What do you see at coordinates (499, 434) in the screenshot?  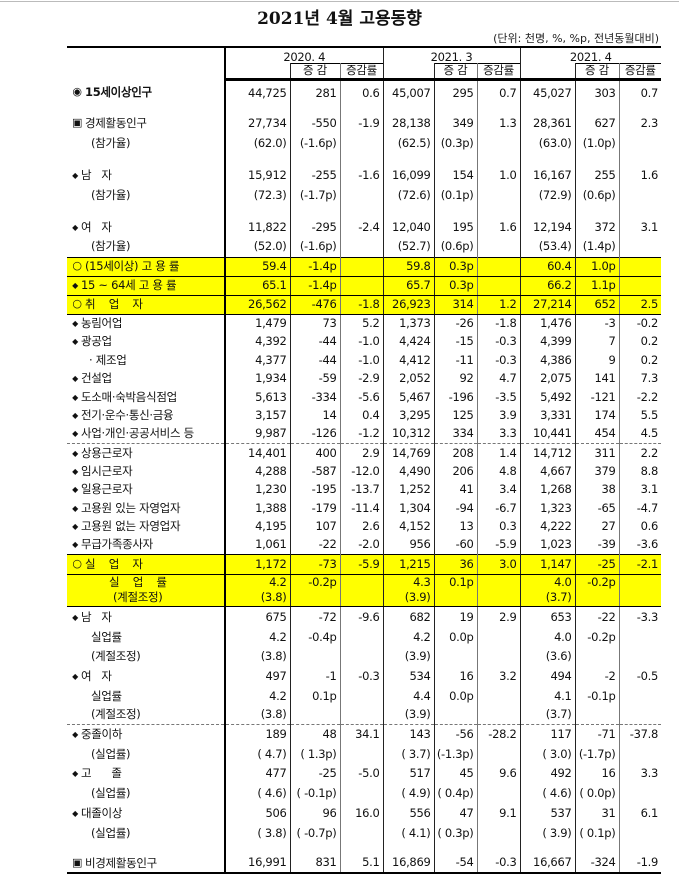 I see `cell-value: 3.3` at bounding box center [499, 434].